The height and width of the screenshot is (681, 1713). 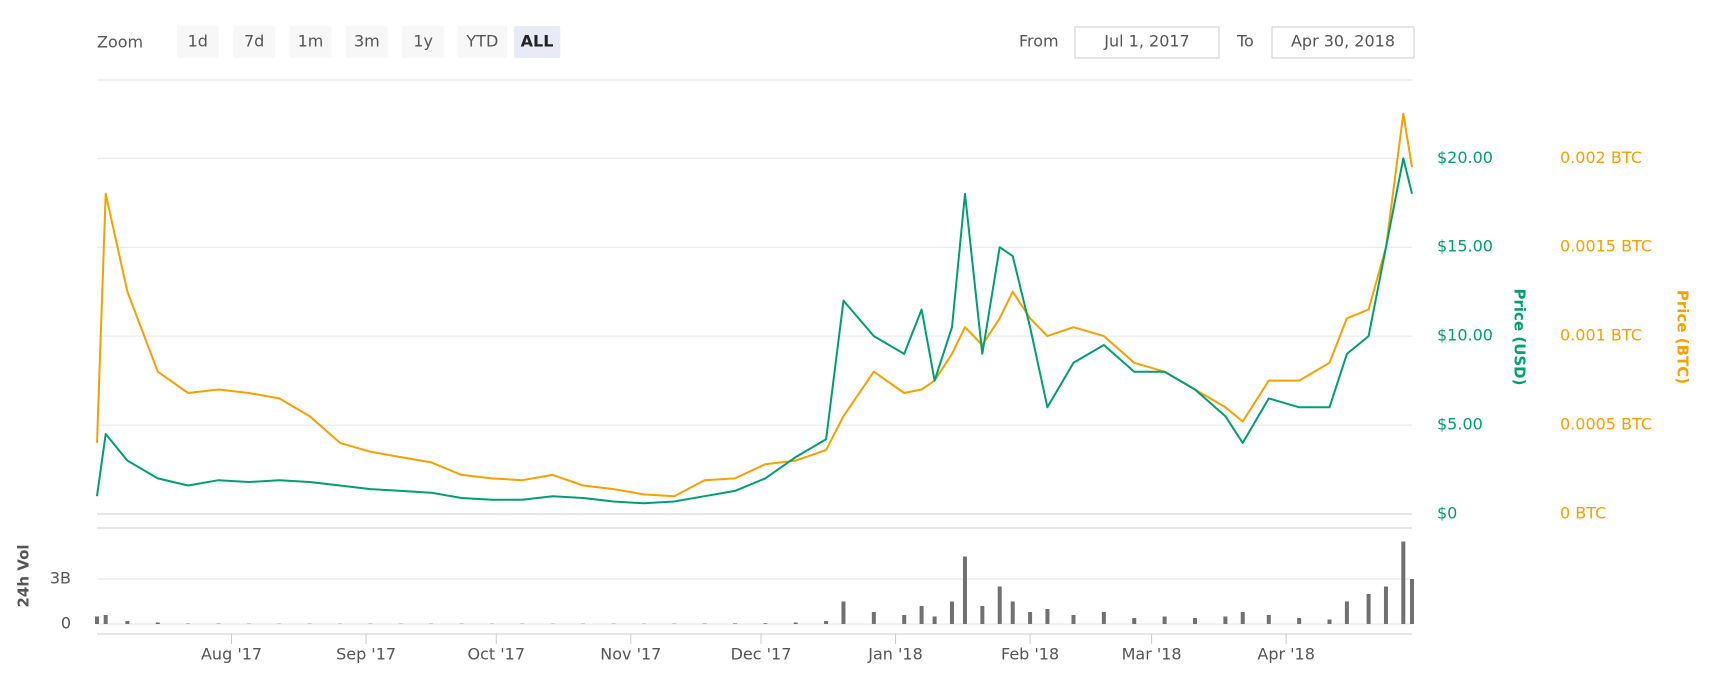 What do you see at coordinates (1245, 41) in the screenshot?
I see `to-label: To` at bounding box center [1245, 41].